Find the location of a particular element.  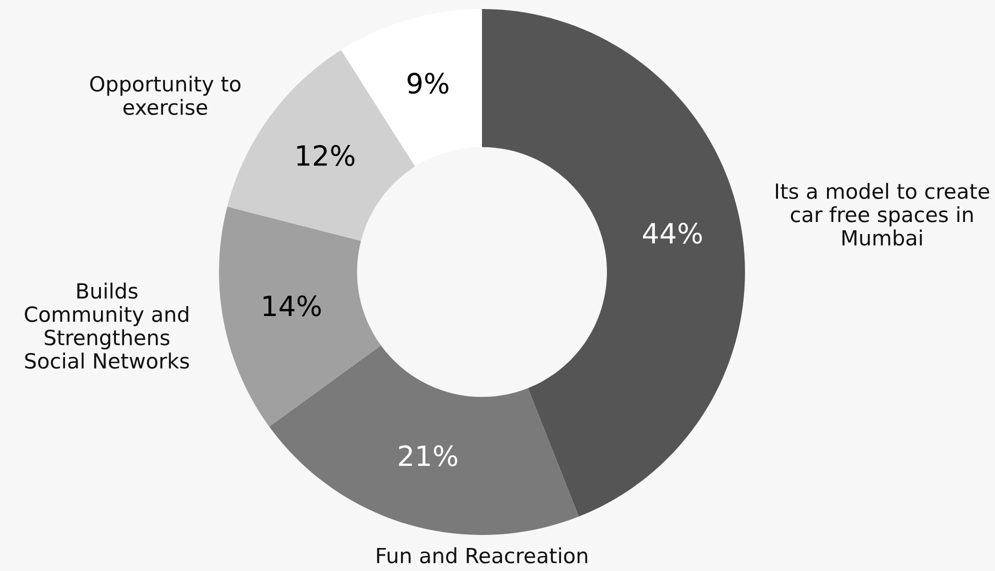

data-label: 21% is located at coordinates (428, 455).